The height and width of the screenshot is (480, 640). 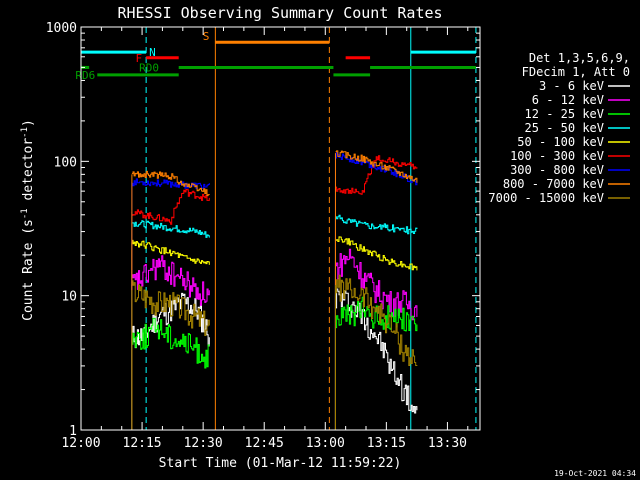 What do you see at coordinates (25, 213) in the screenshot?
I see `y-axis-label-sup1: -1` at bounding box center [25, 213].